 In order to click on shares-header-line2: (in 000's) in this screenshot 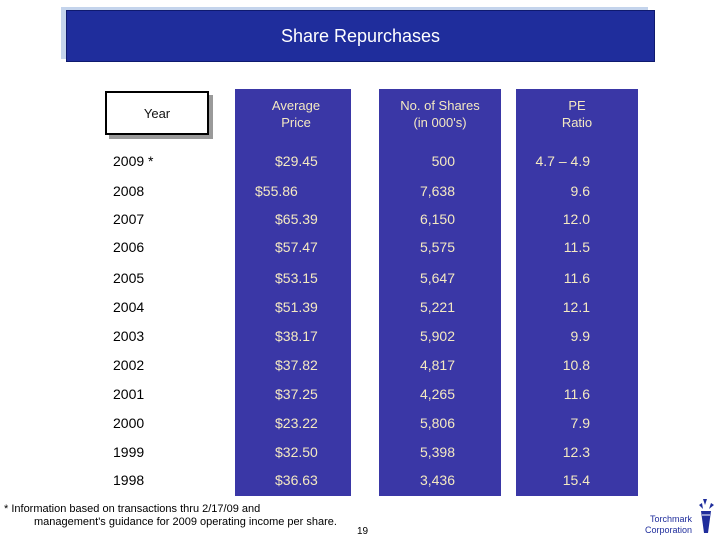, I will do `click(440, 122)`.